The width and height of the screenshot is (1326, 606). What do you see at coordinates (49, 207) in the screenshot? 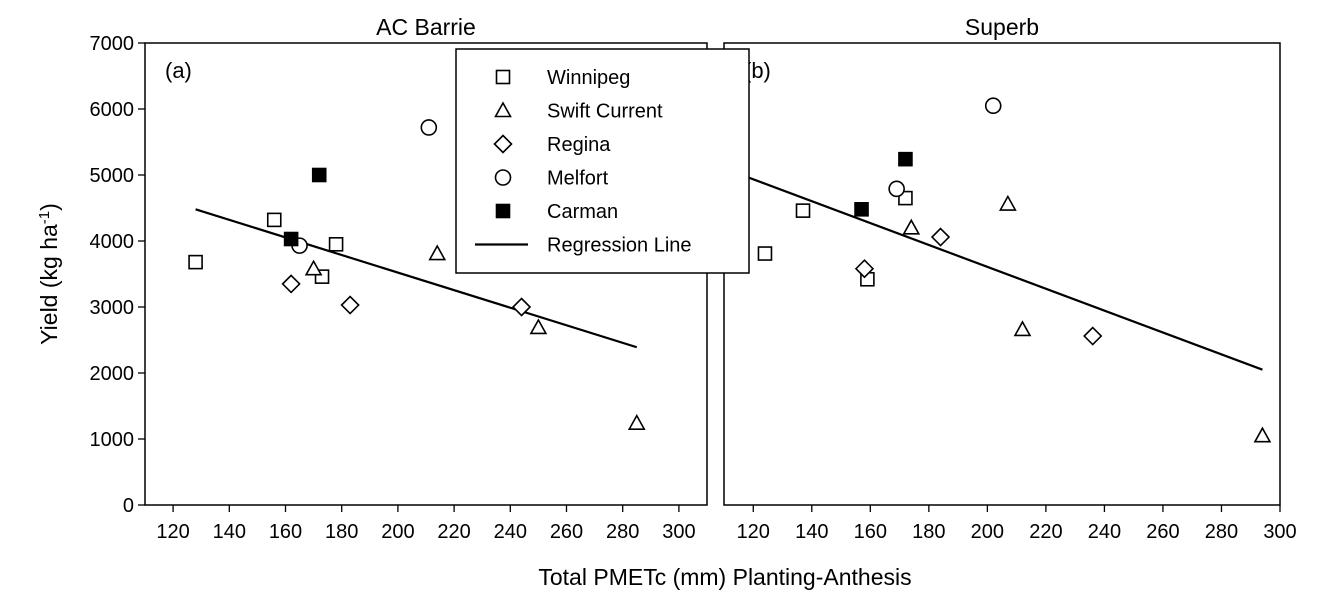
I see `y-axis-title-close: )` at bounding box center [49, 207].